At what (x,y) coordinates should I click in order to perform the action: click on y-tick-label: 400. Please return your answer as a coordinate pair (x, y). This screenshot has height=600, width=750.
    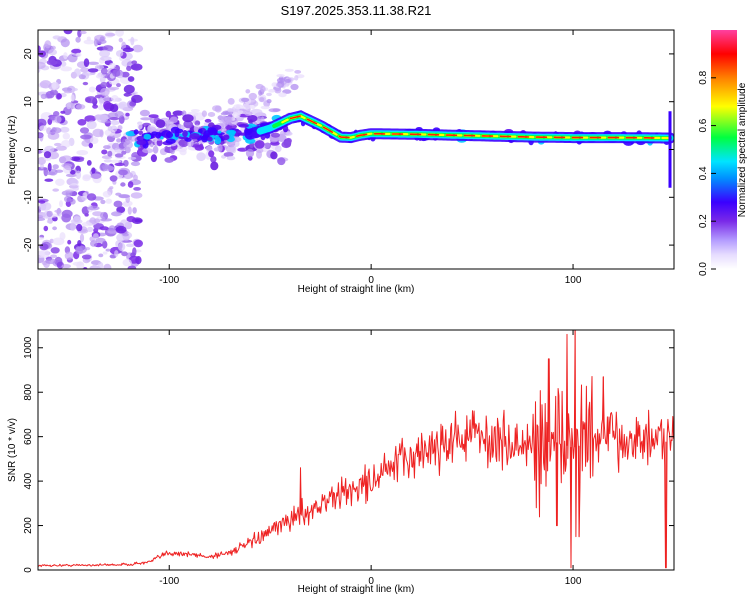
    Looking at the image, I should click on (28, 480).